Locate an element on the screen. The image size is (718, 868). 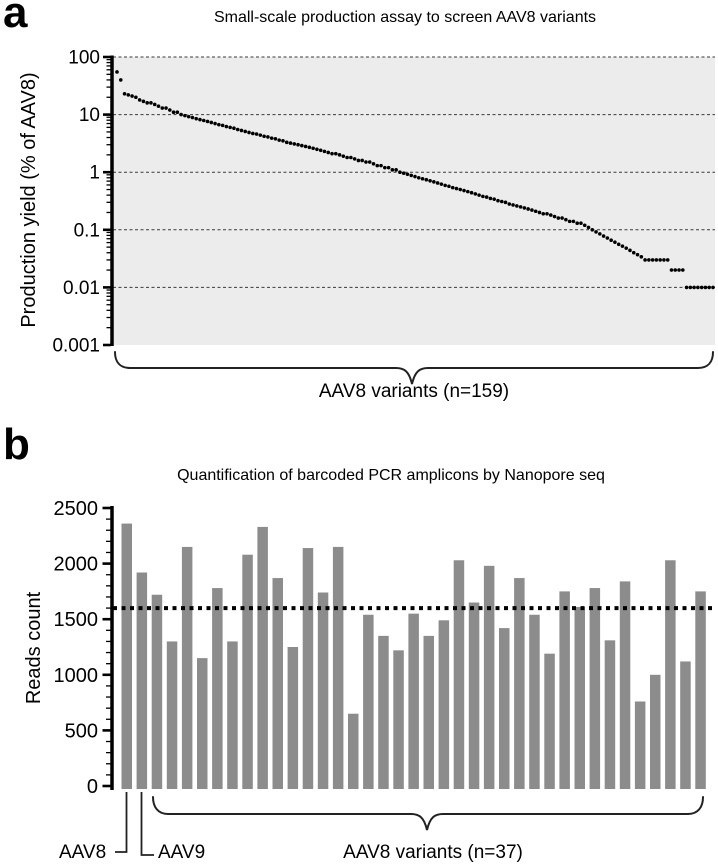
svg-text: 2000 is located at coordinates (76, 565).